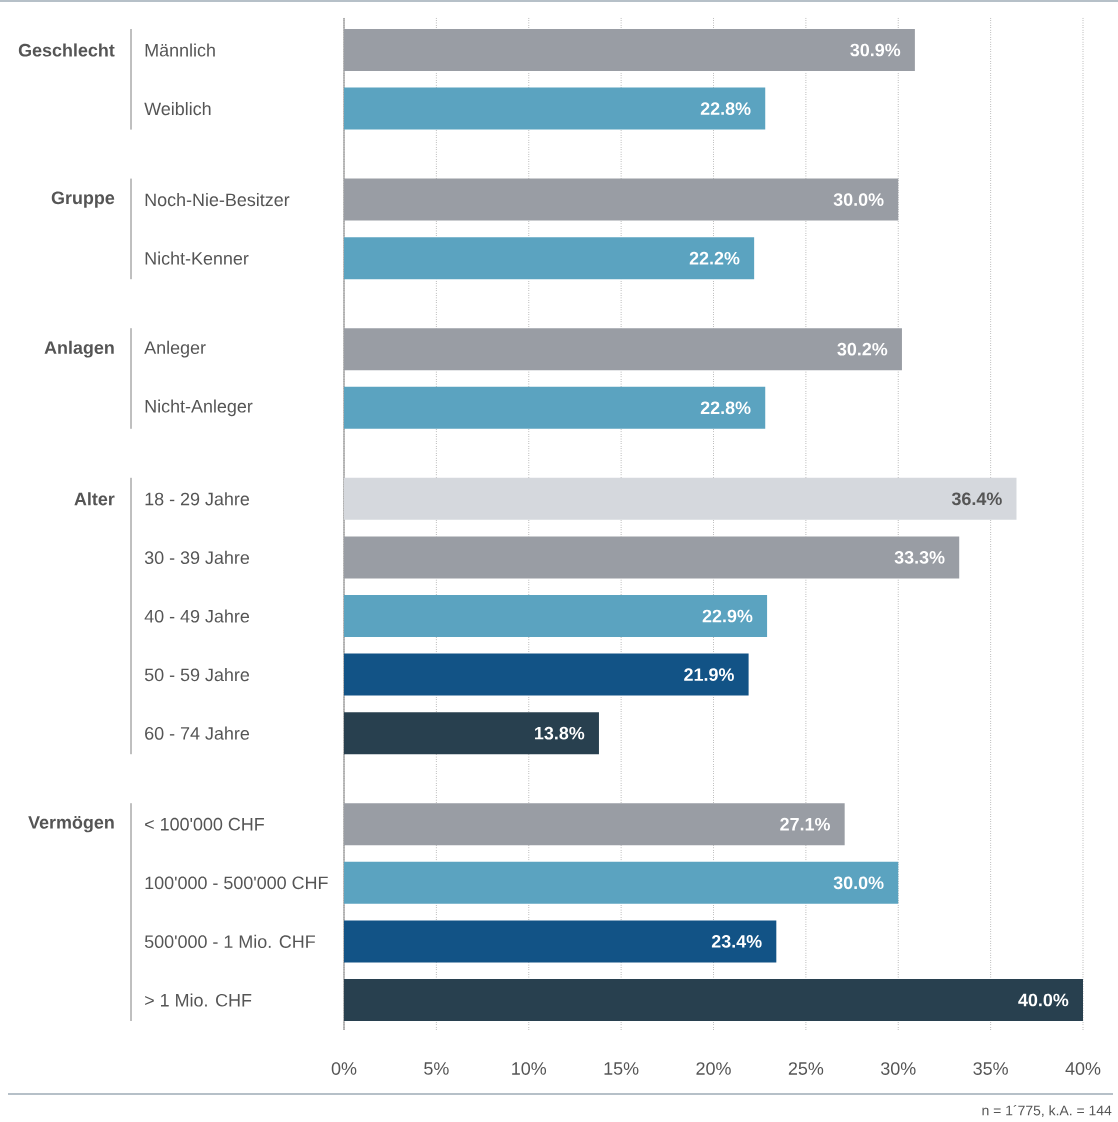 This screenshot has height=1122, width=1118. I want to click on x-tick-label: 10%, so click(529, 1068).